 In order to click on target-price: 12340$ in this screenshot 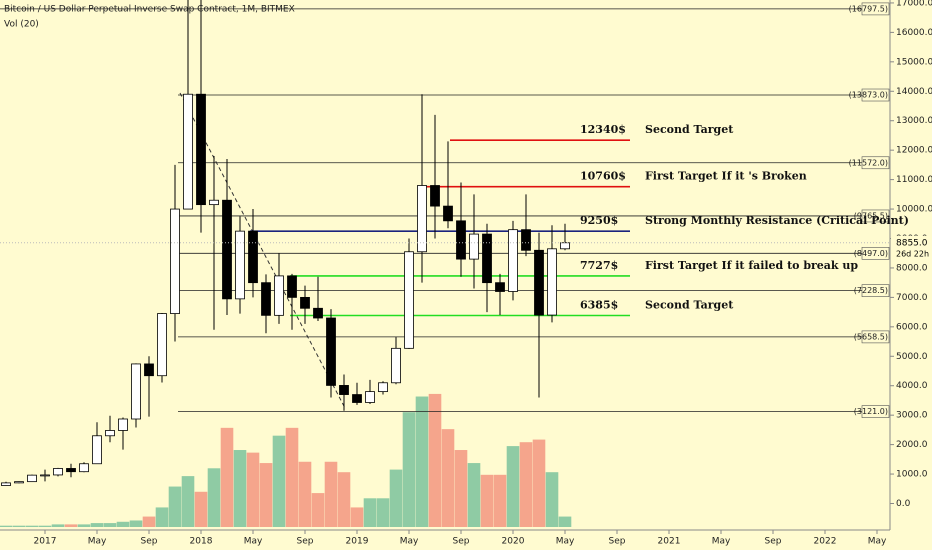, I will do `click(603, 129)`.